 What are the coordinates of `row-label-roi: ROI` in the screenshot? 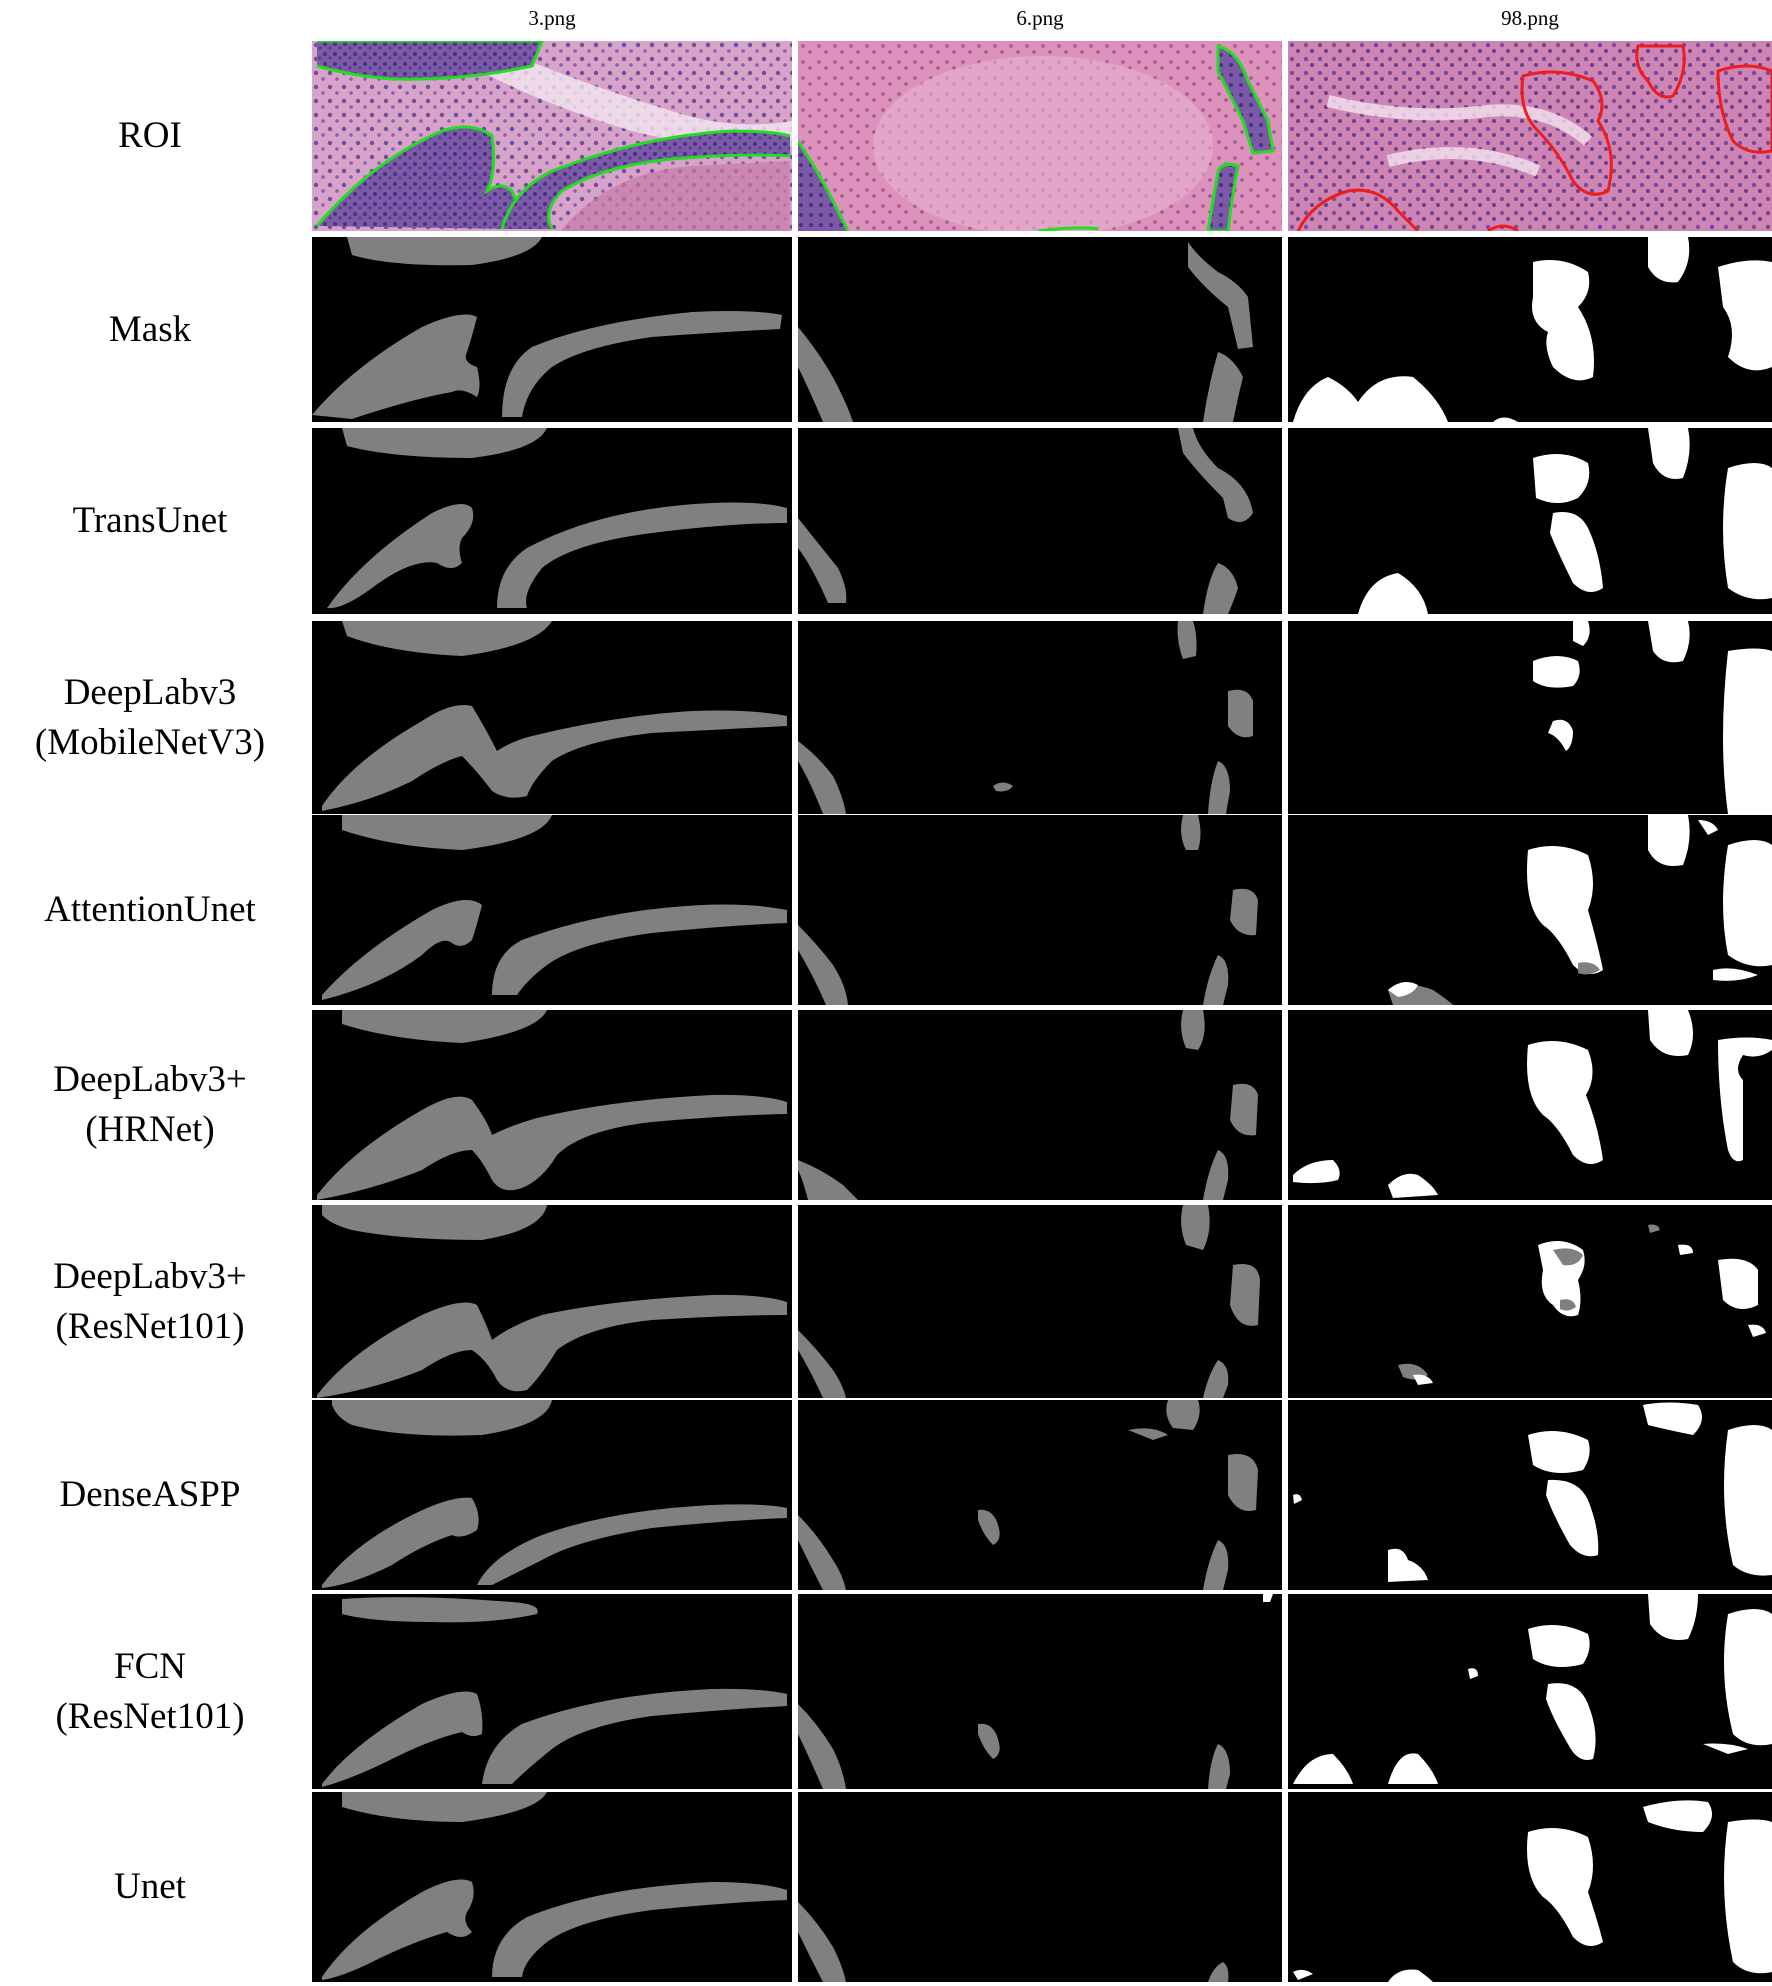 It's located at (150, 136).